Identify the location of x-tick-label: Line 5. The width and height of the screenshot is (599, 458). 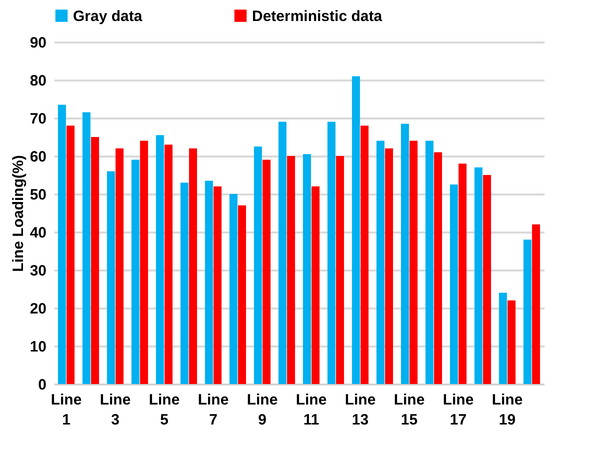
(164, 410).